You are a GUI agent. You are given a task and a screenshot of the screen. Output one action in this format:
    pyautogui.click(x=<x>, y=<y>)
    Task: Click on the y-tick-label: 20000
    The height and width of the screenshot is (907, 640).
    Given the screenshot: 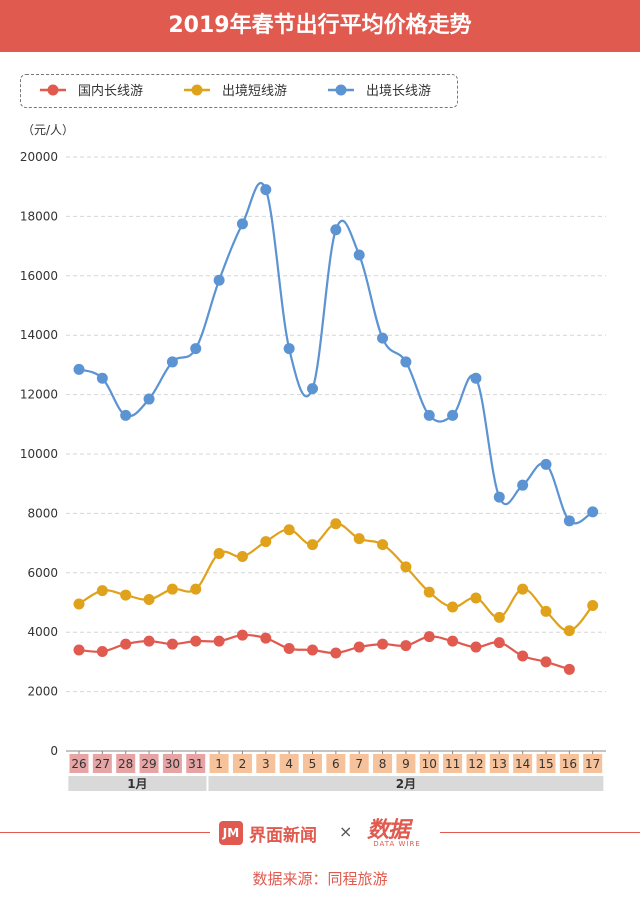 What is the action you would take?
    pyautogui.click(x=39, y=157)
    